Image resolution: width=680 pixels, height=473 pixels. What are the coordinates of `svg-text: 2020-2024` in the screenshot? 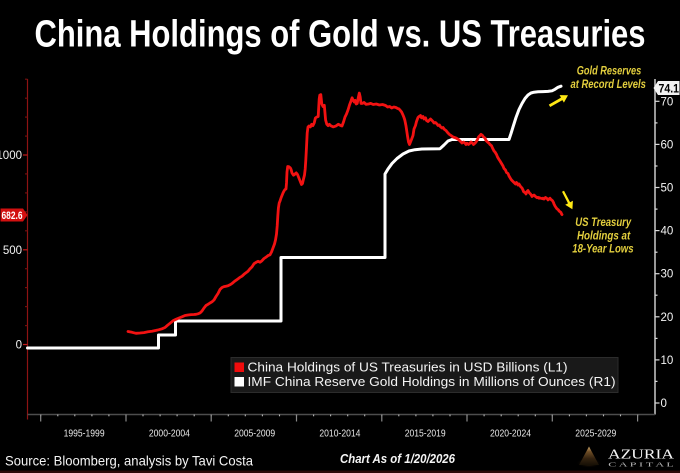 It's located at (510, 434).